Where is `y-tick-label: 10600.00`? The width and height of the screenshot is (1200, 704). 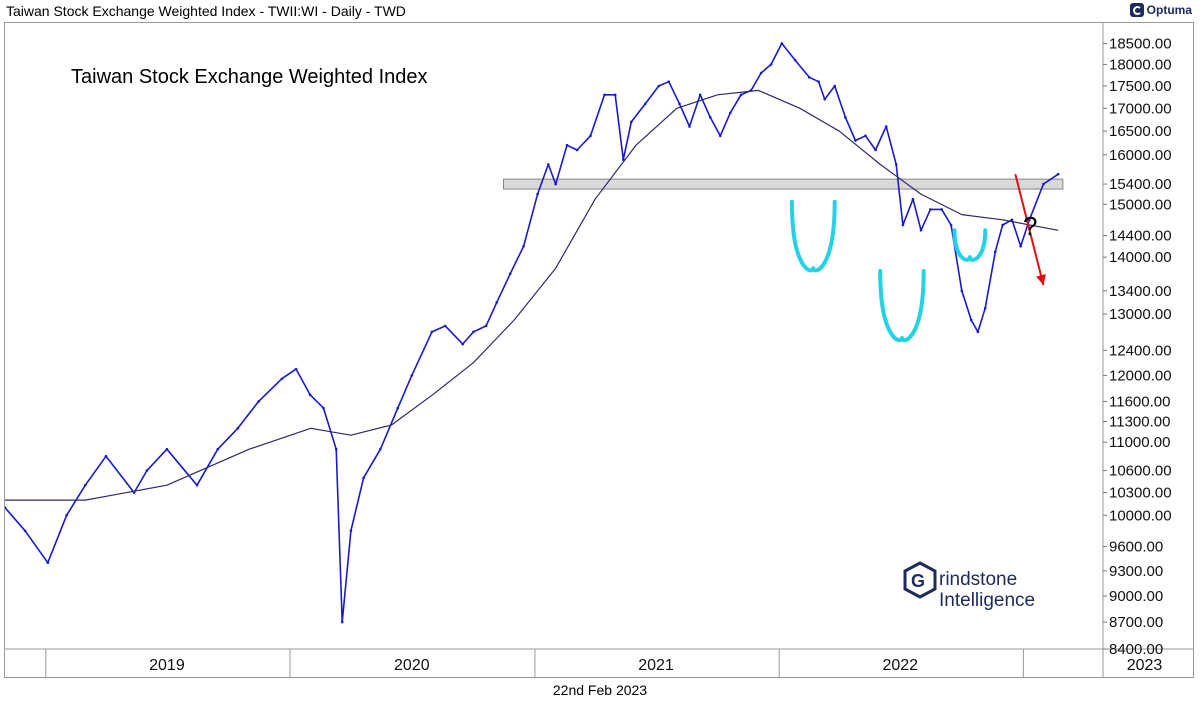 y-tick-label: 10600.00 is located at coordinates (1140, 471).